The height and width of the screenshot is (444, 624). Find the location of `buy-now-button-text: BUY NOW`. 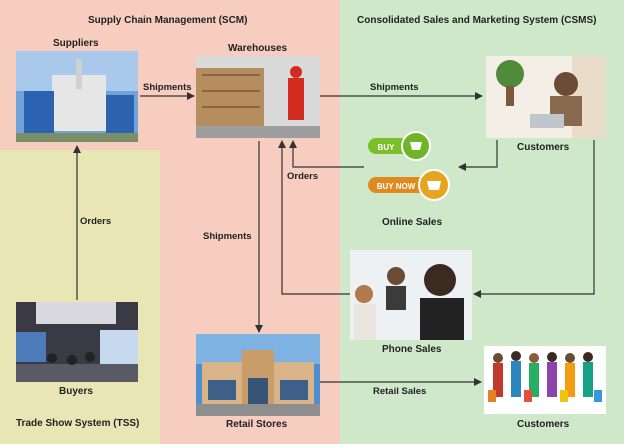

buy-now-button-text: BUY NOW is located at coordinates (396, 186).